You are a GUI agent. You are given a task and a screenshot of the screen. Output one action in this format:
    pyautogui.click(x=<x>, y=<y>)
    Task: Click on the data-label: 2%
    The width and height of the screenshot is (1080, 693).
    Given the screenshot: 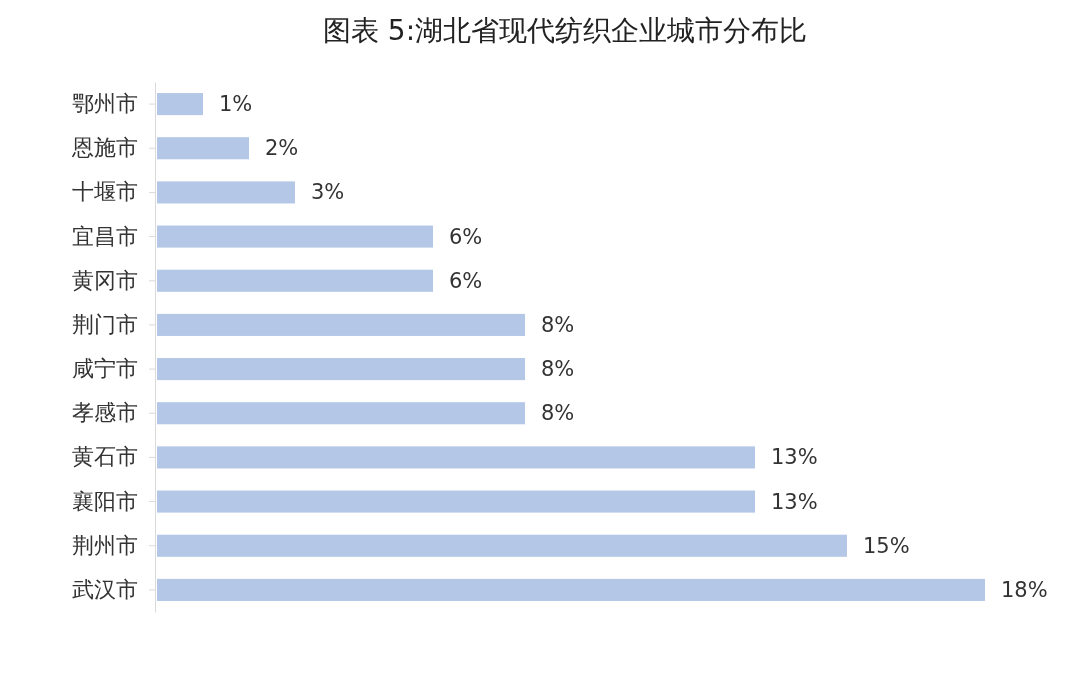 What is the action you would take?
    pyautogui.click(x=282, y=148)
    